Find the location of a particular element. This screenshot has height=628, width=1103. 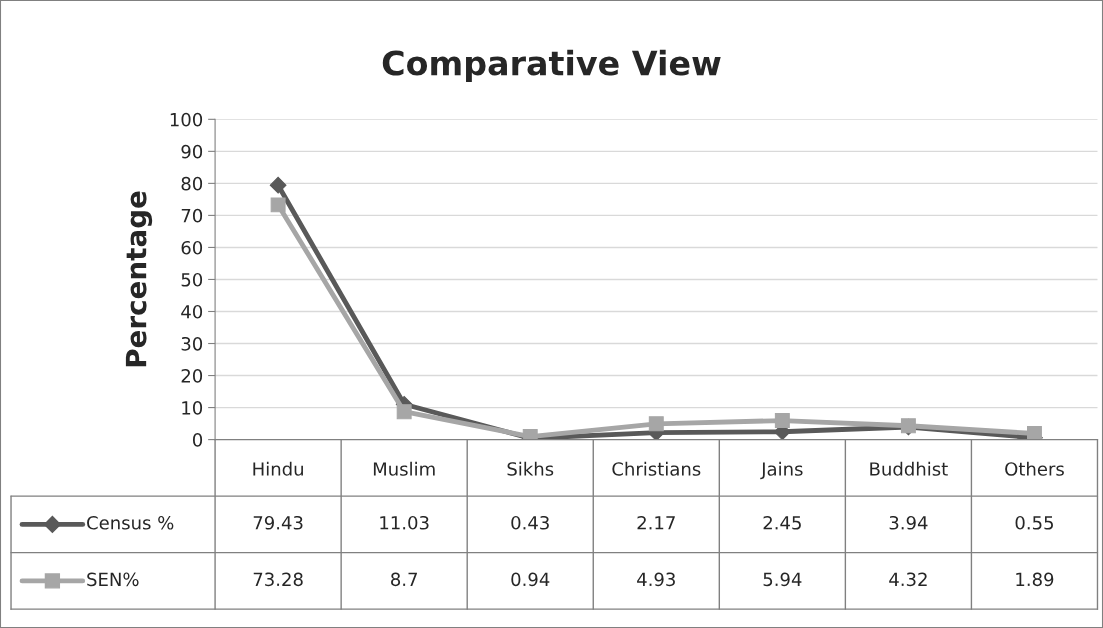

data-label: 0.43 is located at coordinates (530, 522).